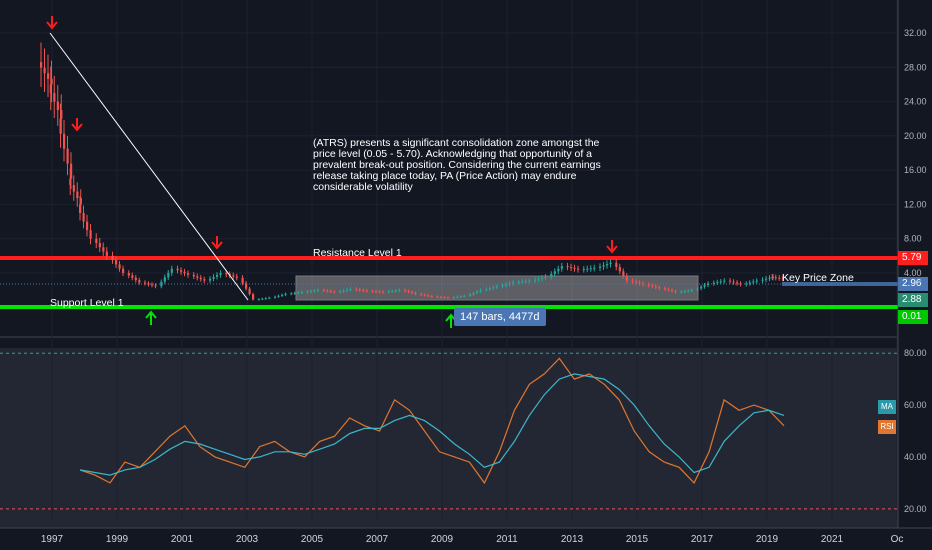 This screenshot has width=932, height=550. What do you see at coordinates (312, 539) in the screenshot?
I see `time-tick-label: 2005` at bounding box center [312, 539].